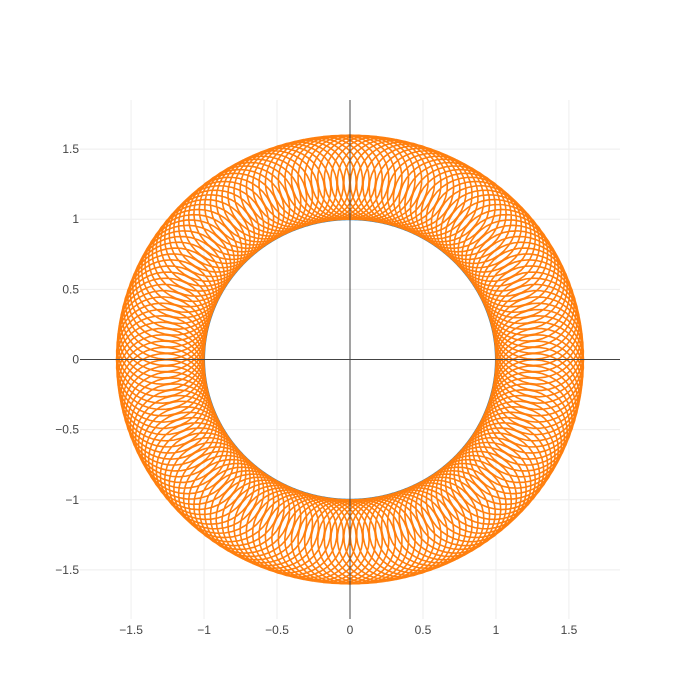 The height and width of the screenshot is (700, 700). I want to click on y-tick-label: 0.5, so click(70, 289).